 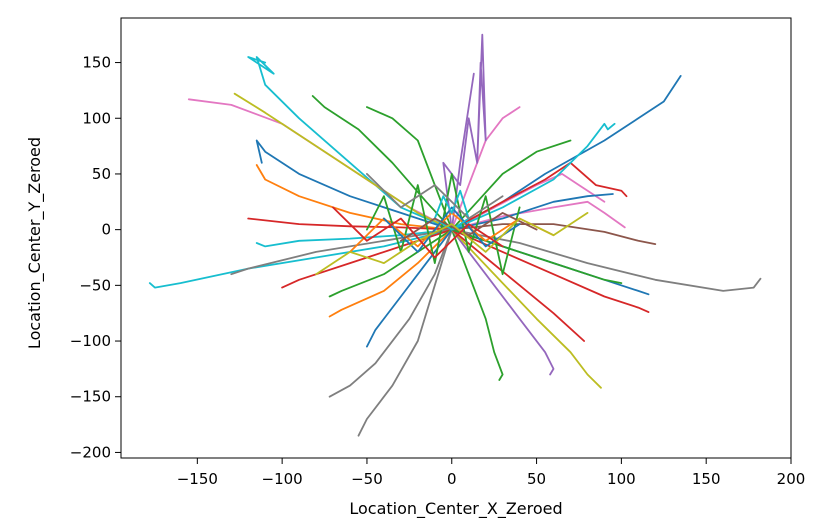 What do you see at coordinates (90, 452) in the screenshot?
I see `y-tick-label: −200` at bounding box center [90, 452].